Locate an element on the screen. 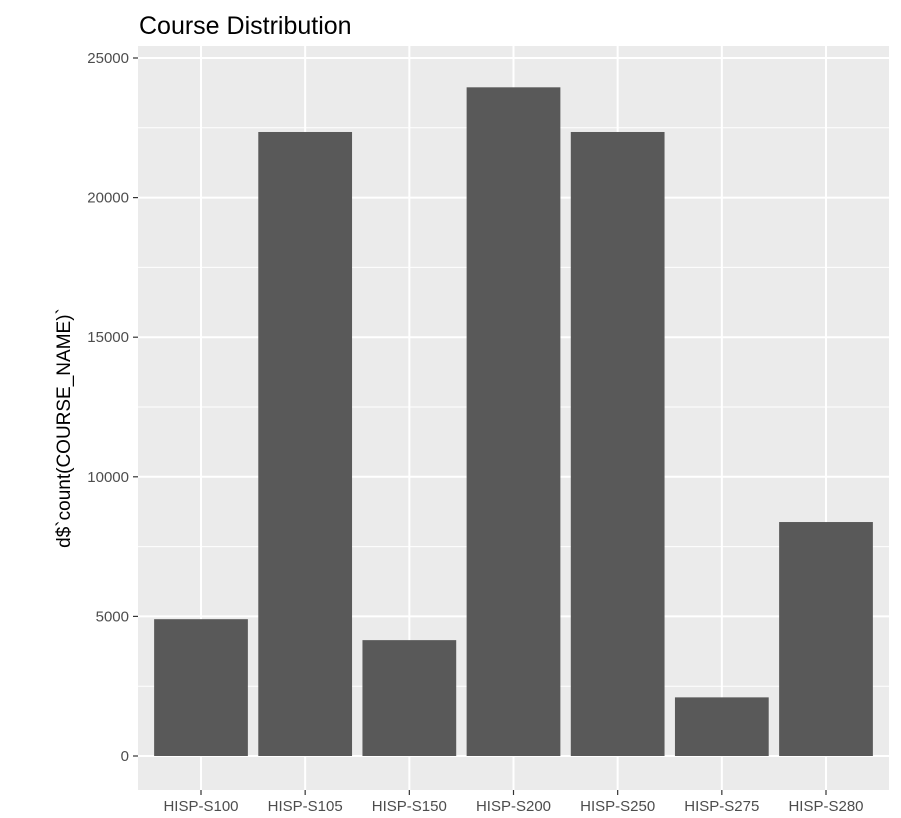 This screenshot has width=901, height=818. bar-hisp-s105 is located at coordinates (305, 443).